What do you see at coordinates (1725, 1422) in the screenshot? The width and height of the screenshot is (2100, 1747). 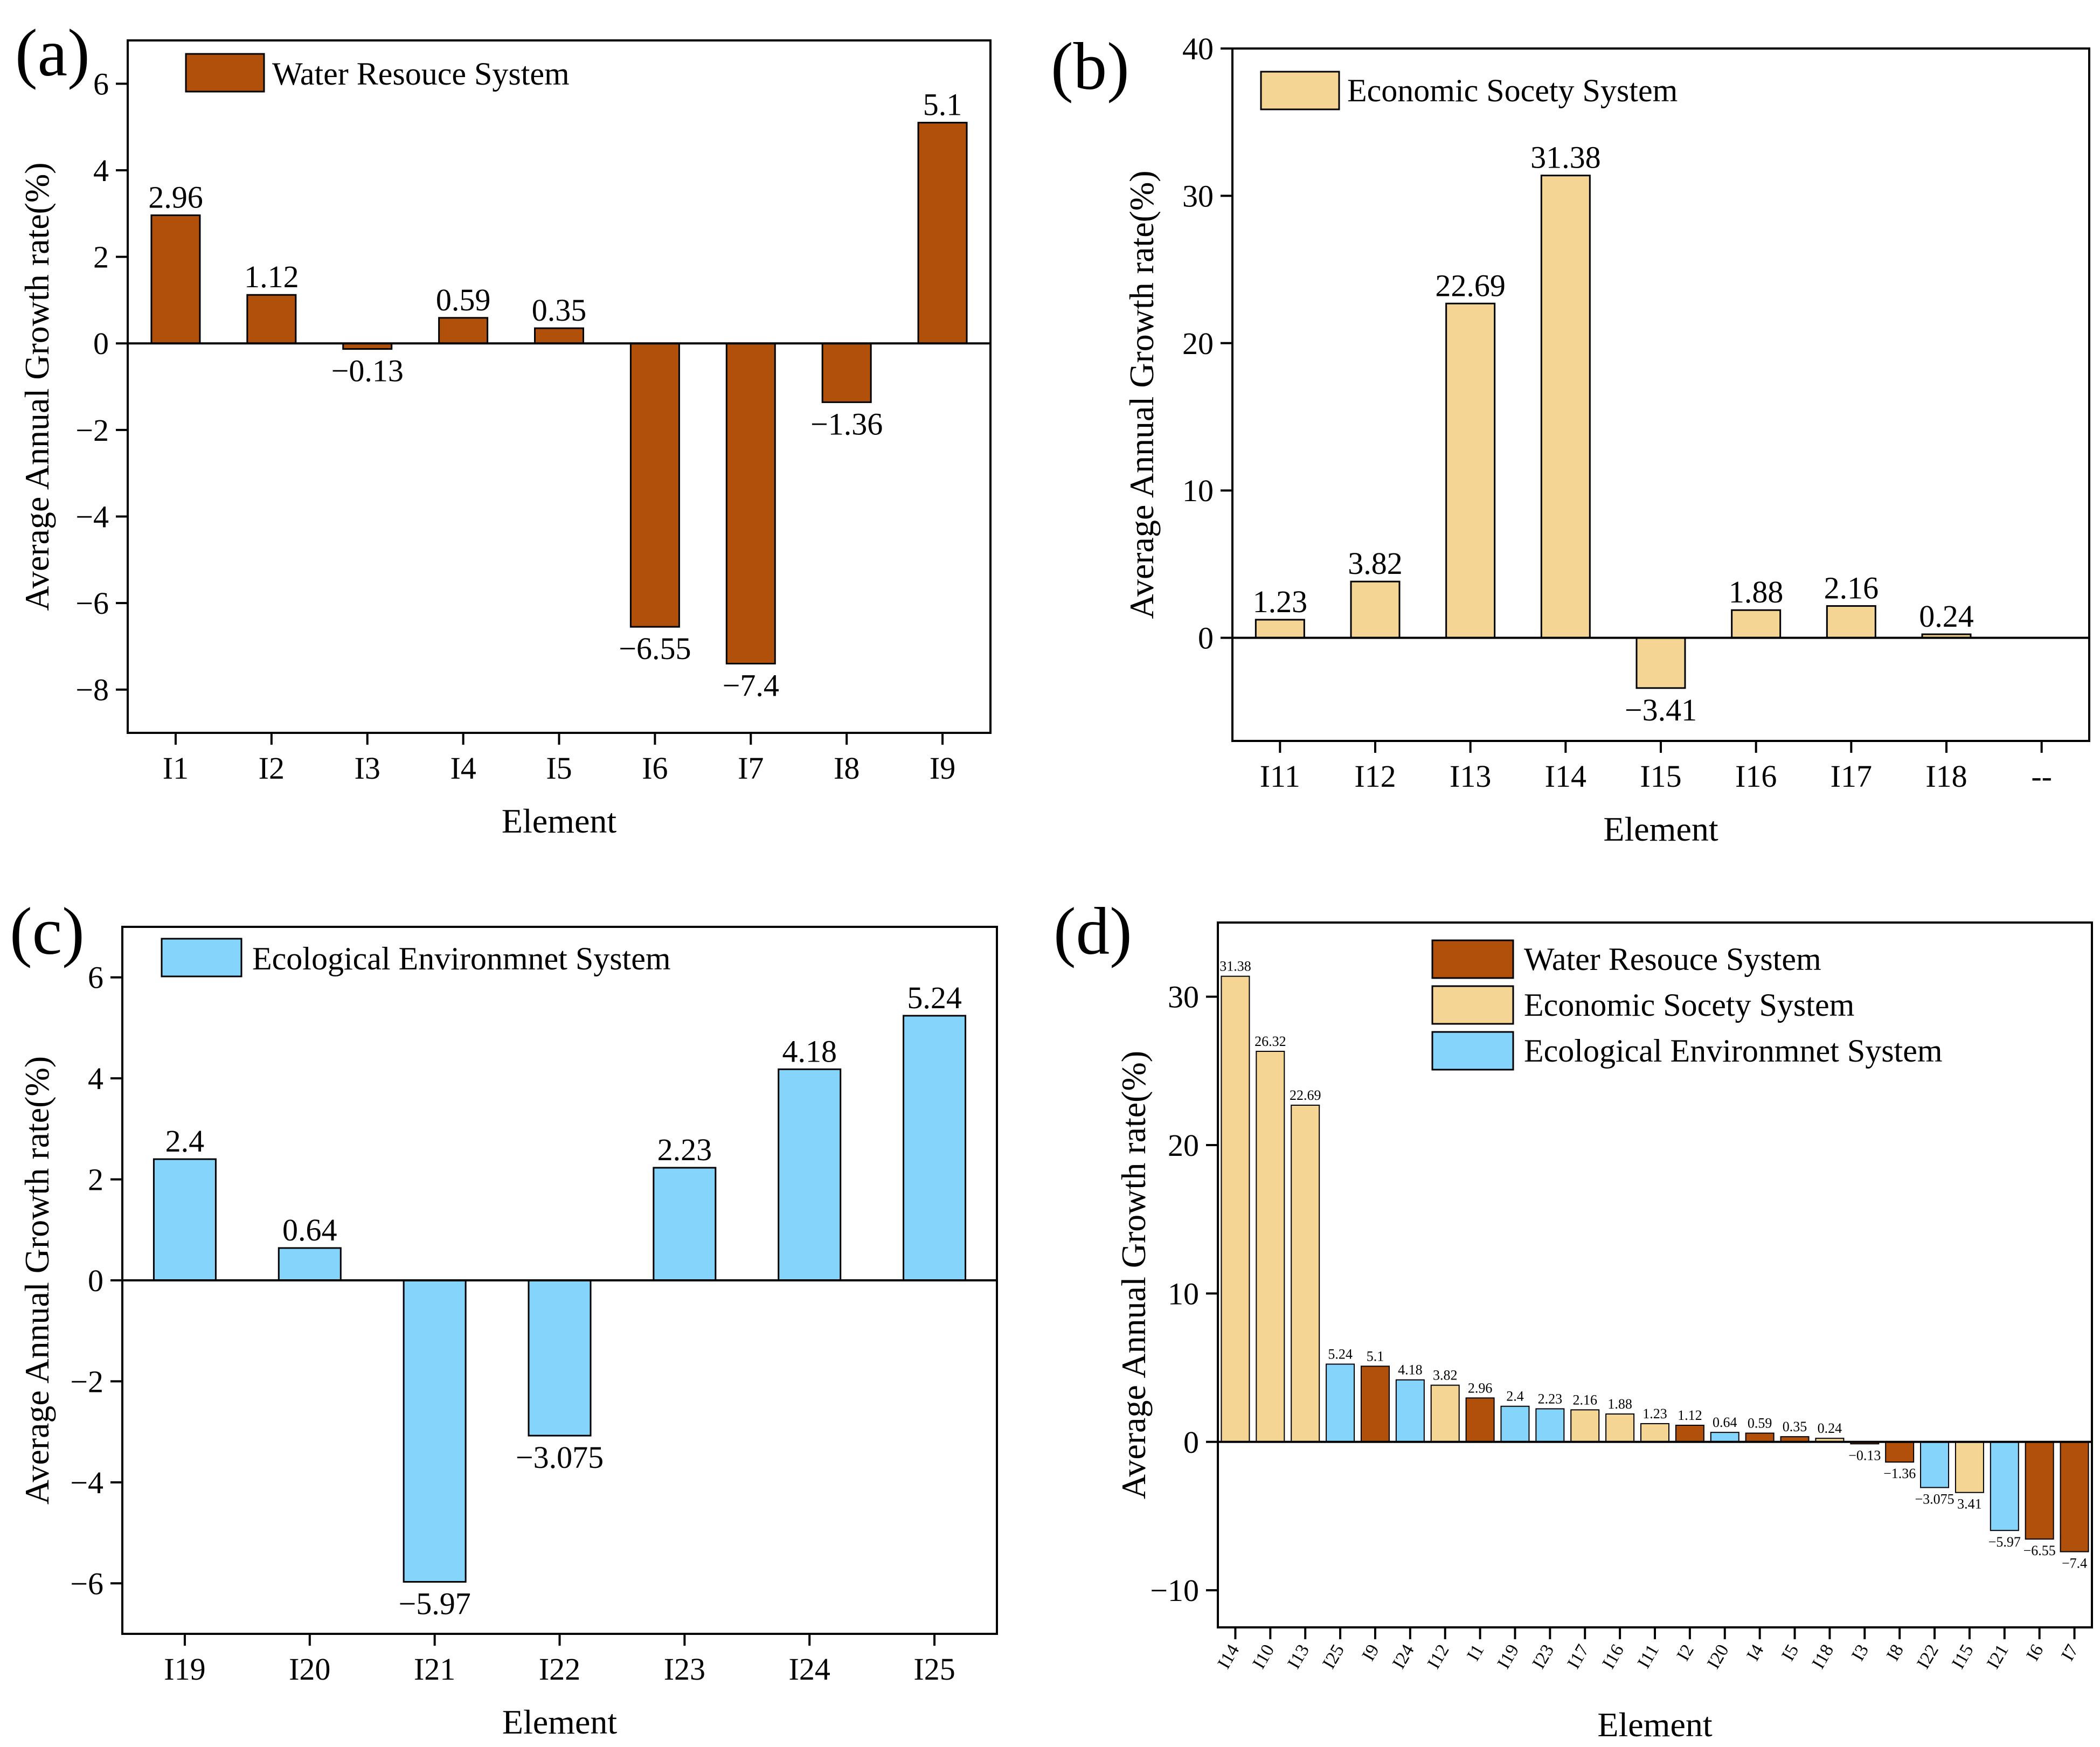 I see `data-label: 0.64` at bounding box center [1725, 1422].